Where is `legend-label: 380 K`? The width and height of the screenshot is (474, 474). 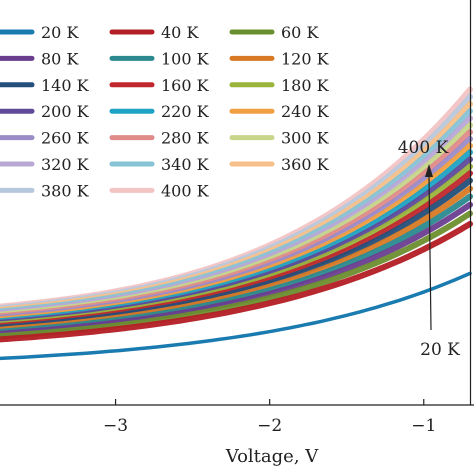
legend-label: 380 K is located at coordinates (65, 190).